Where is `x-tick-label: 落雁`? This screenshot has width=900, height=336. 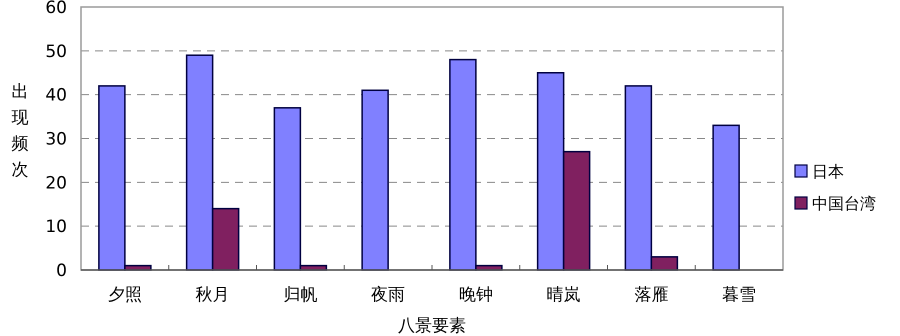 x-tick-label: 落雁 is located at coordinates (651, 295).